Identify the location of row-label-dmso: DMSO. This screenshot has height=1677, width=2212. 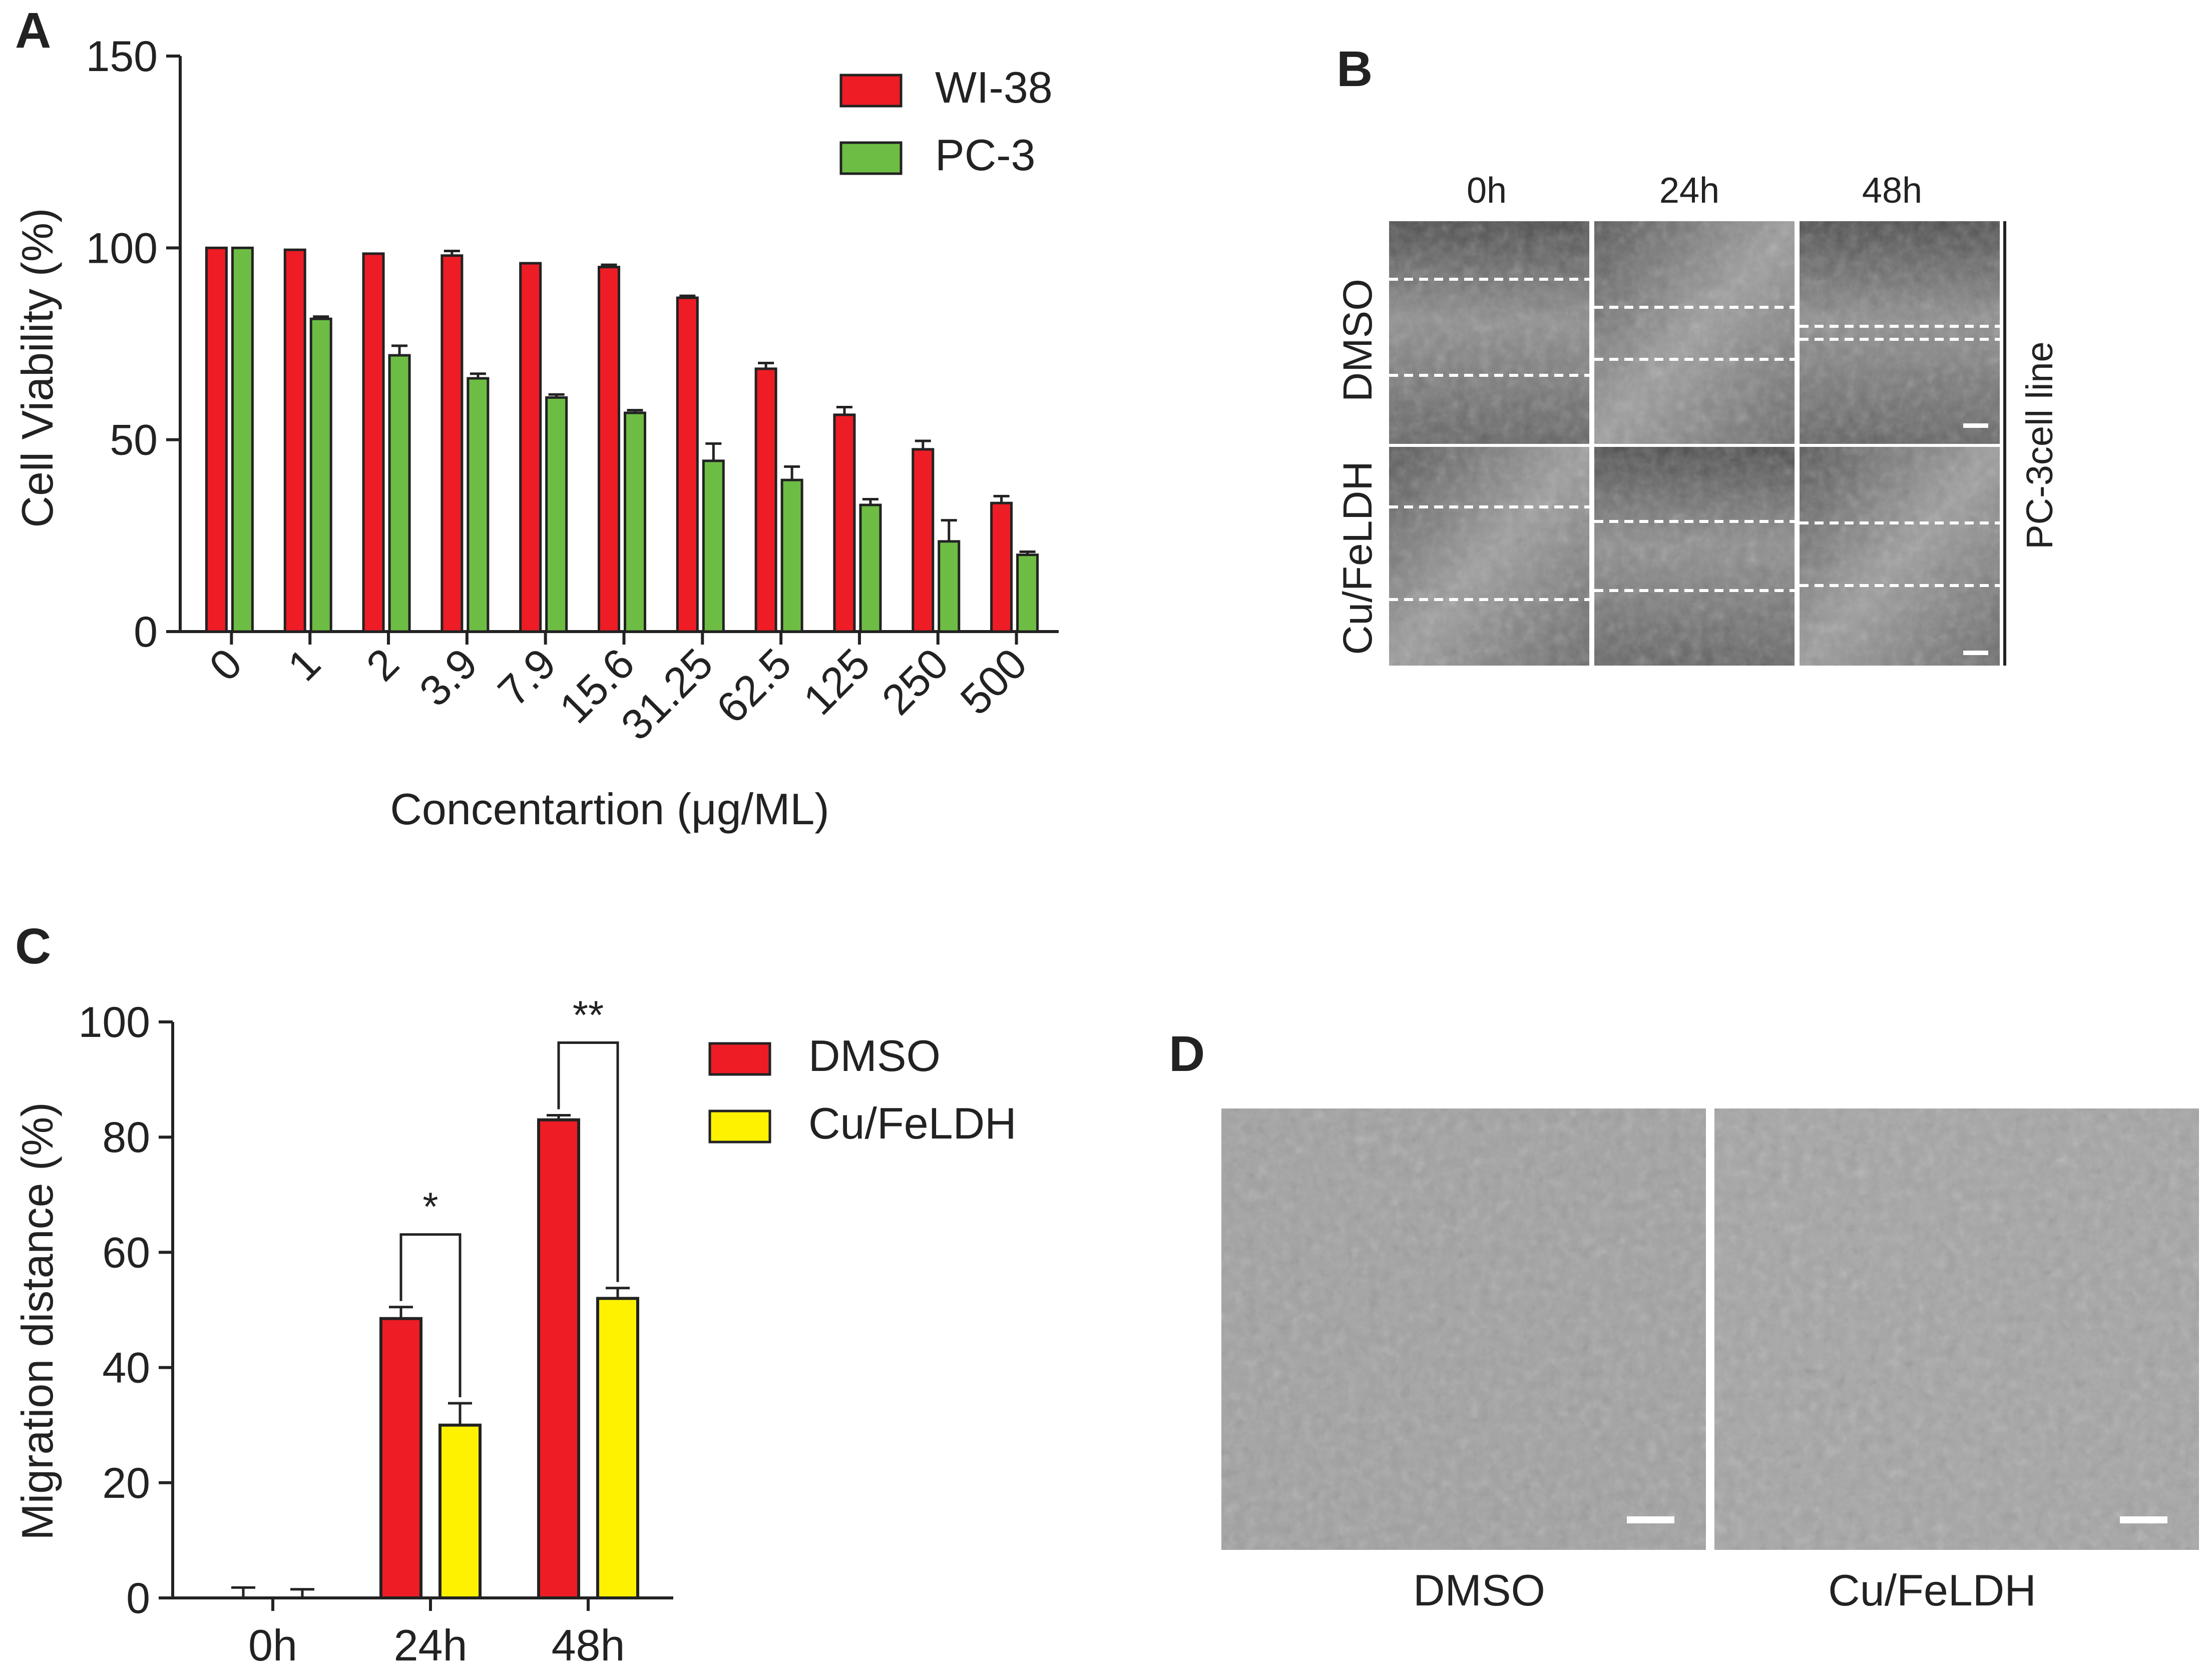
(1358, 340).